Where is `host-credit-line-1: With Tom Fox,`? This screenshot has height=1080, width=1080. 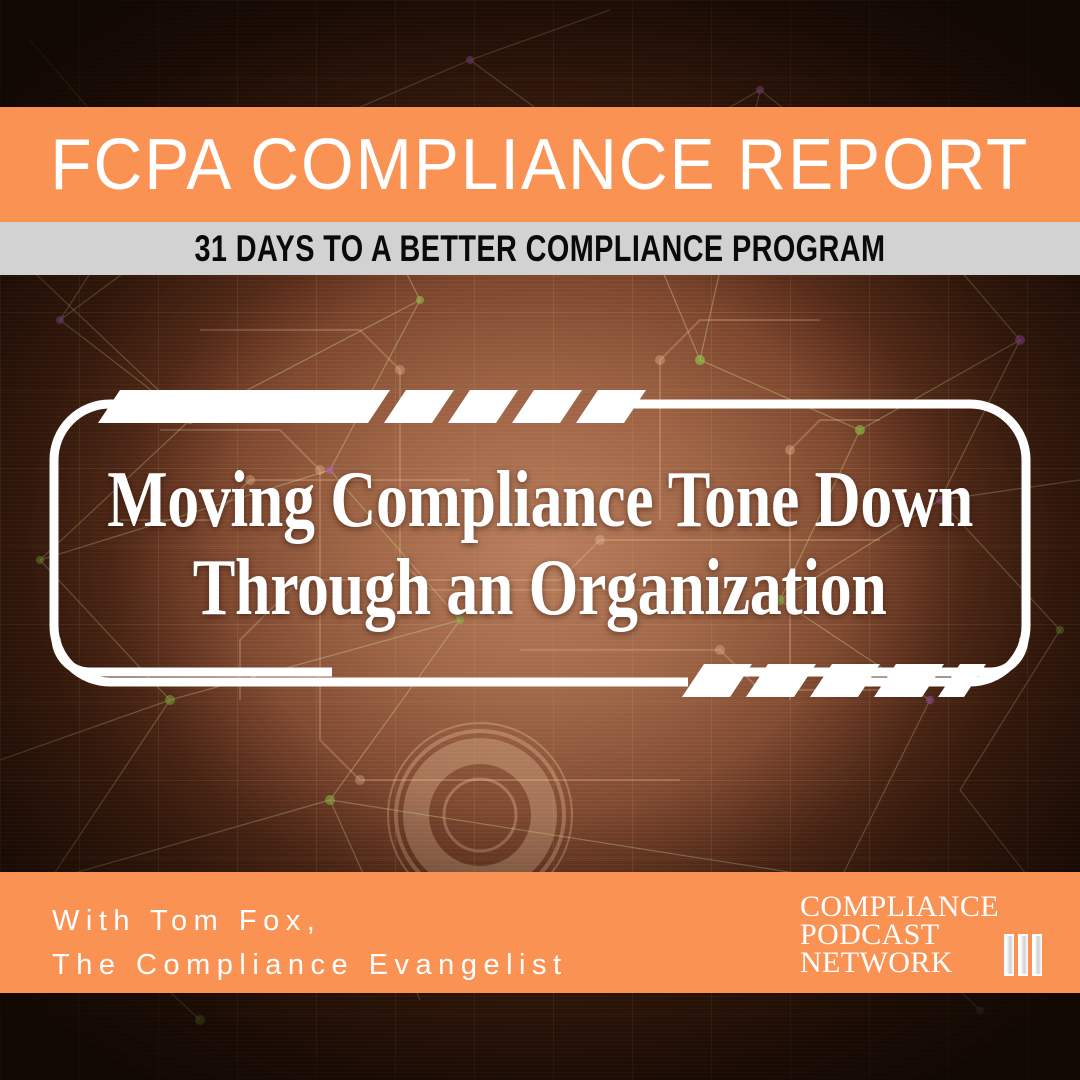
host-credit-line-1: With Tom Fox, is located at coordinates (187, 921).